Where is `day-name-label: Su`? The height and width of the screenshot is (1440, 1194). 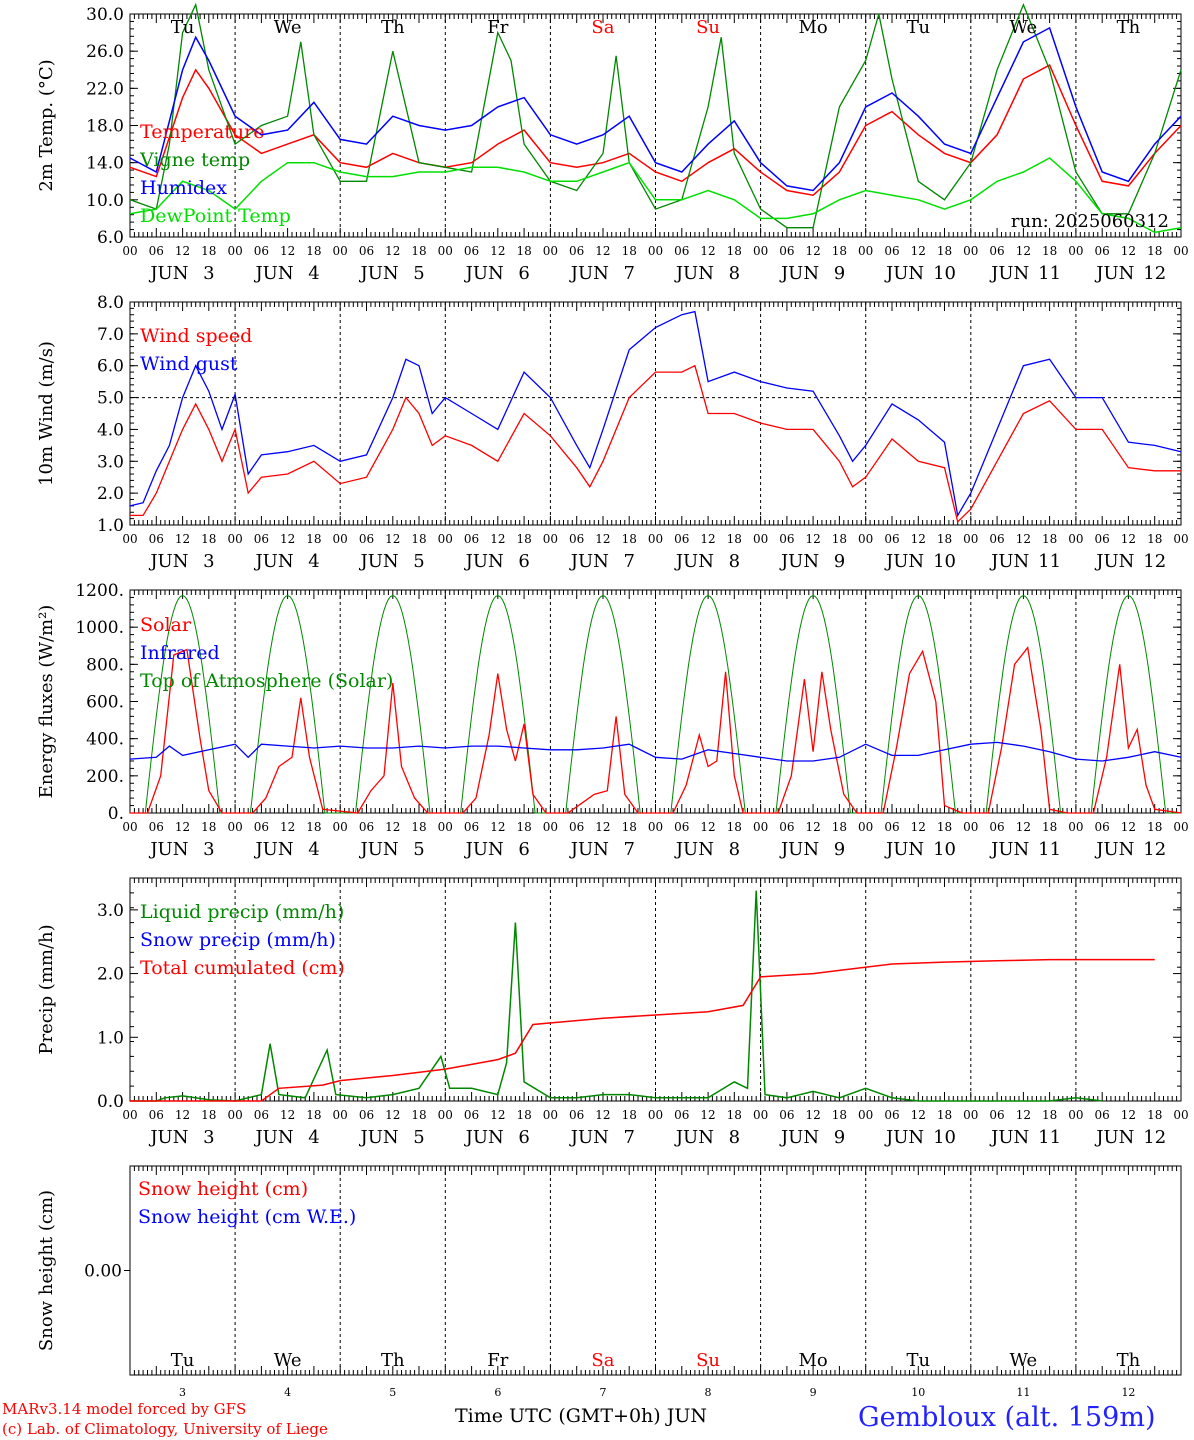 day-name-label: Su is located at coordinates (708, 27).